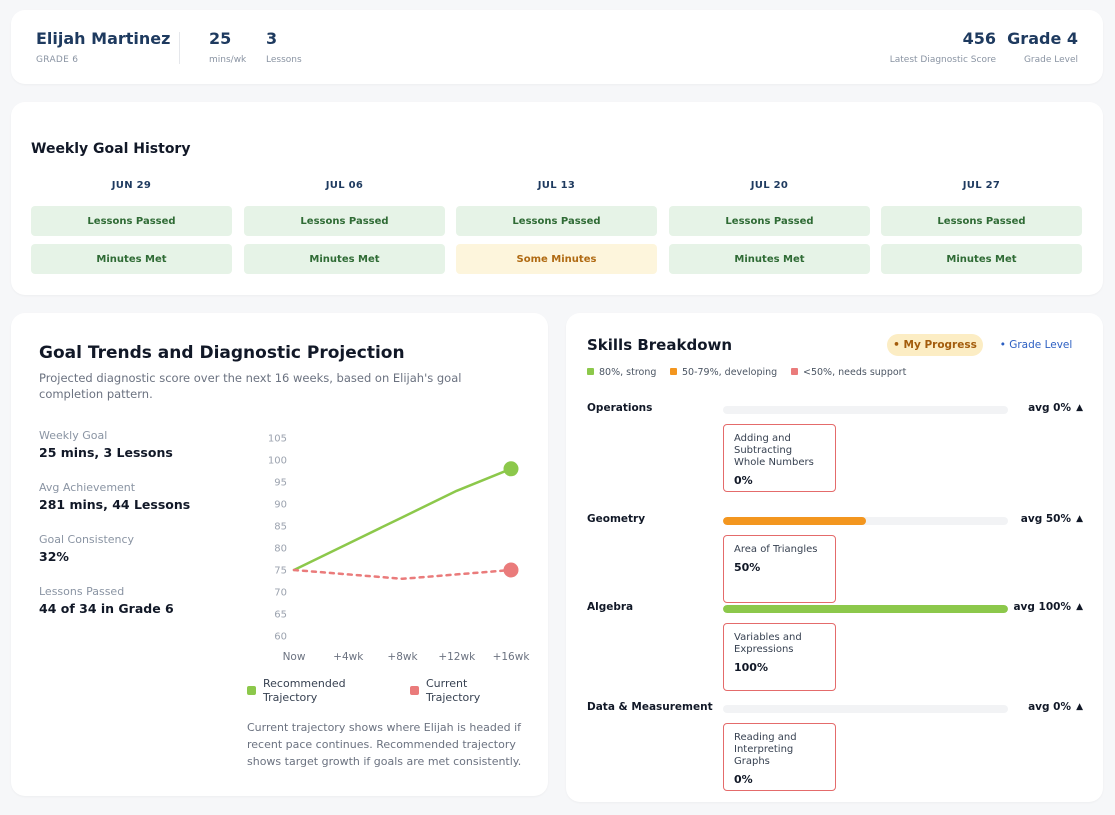 The image size is (1115, 815). I want to click on week-column: JUL 06 Lessons Passed Minutes Met, so click(344, 227).